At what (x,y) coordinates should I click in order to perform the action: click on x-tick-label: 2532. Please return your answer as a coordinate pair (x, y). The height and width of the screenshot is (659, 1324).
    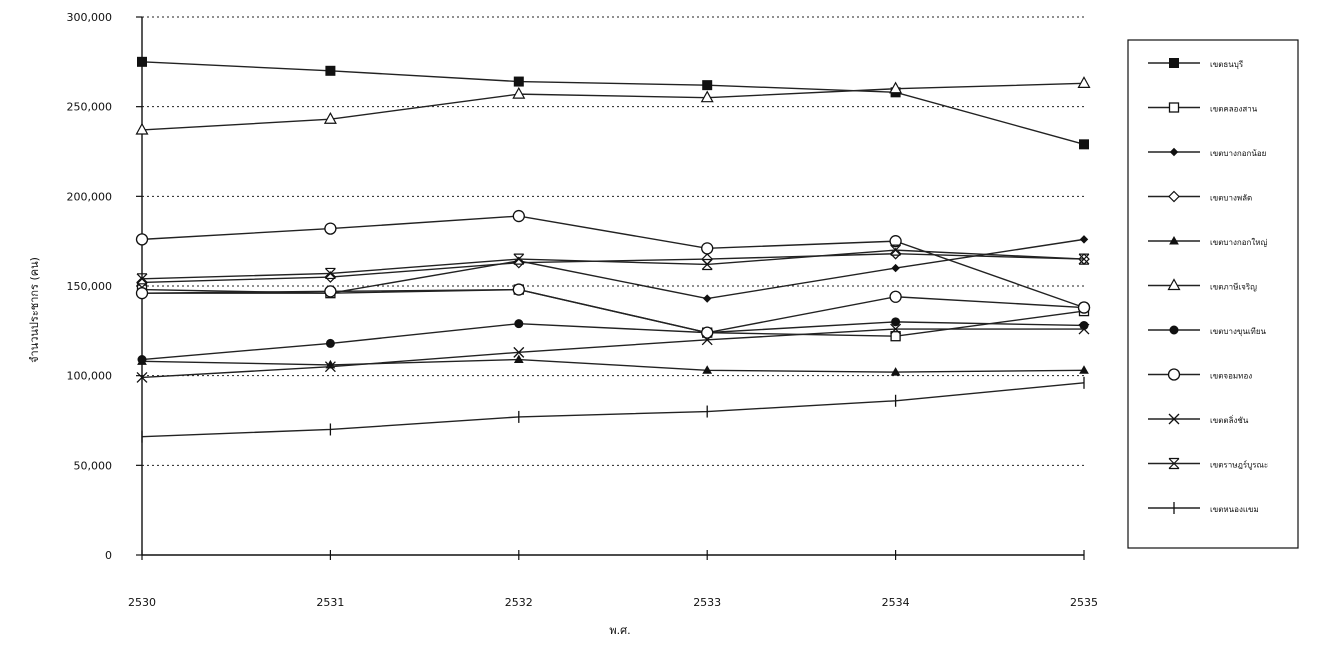
    Looking at the image, I should click on (519, 602).